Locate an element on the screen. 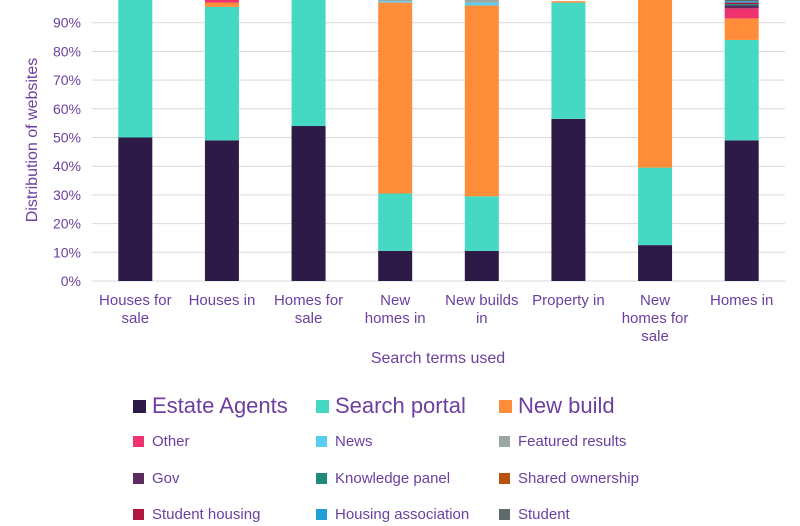  y-tick-label: 90% is located at coordinates (67, 23).